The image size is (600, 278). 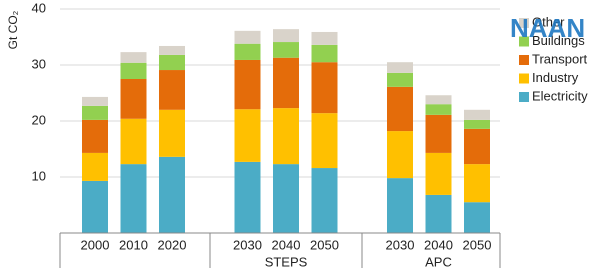 I want to click on y-tick-label: 30, so click(x=39, y=63).